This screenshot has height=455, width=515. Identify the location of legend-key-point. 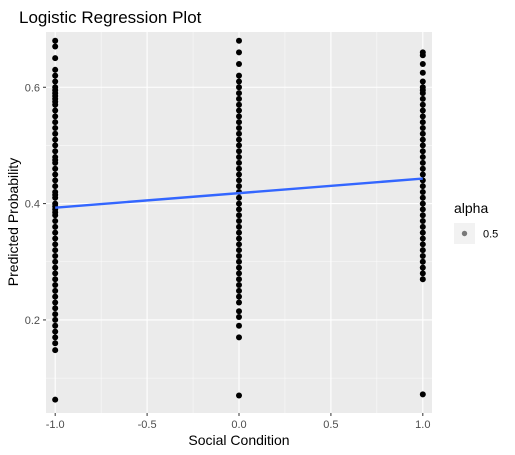
(464, 233).